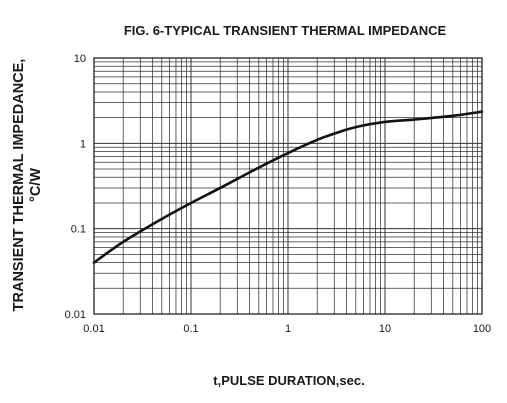 The image size is (507, 403). Describe the element at coordinates (80, 59) in the screenshot. I see `y-tick-label: 10` at that location.